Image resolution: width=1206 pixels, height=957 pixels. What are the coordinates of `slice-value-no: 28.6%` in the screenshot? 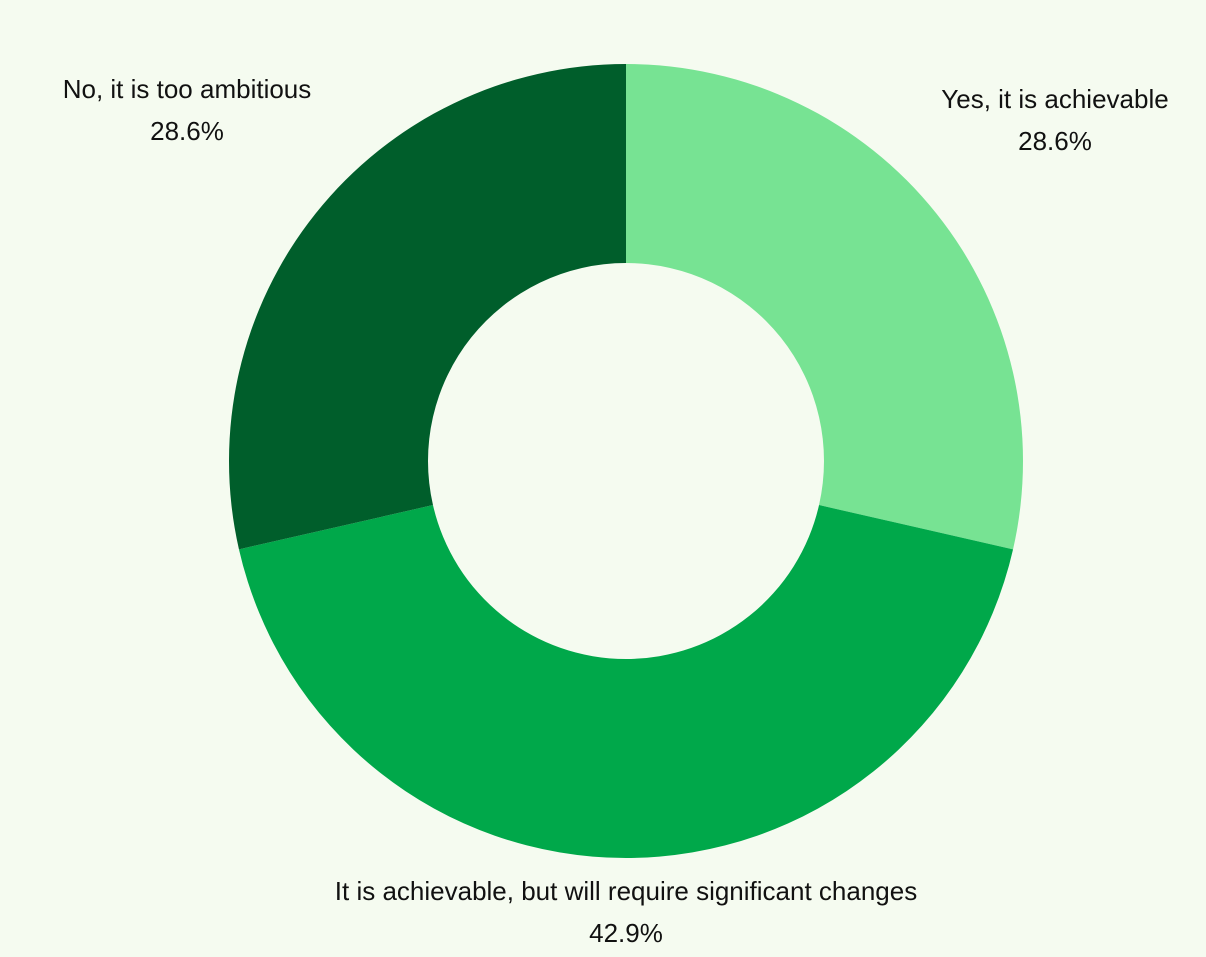 It's located at (187, 131).